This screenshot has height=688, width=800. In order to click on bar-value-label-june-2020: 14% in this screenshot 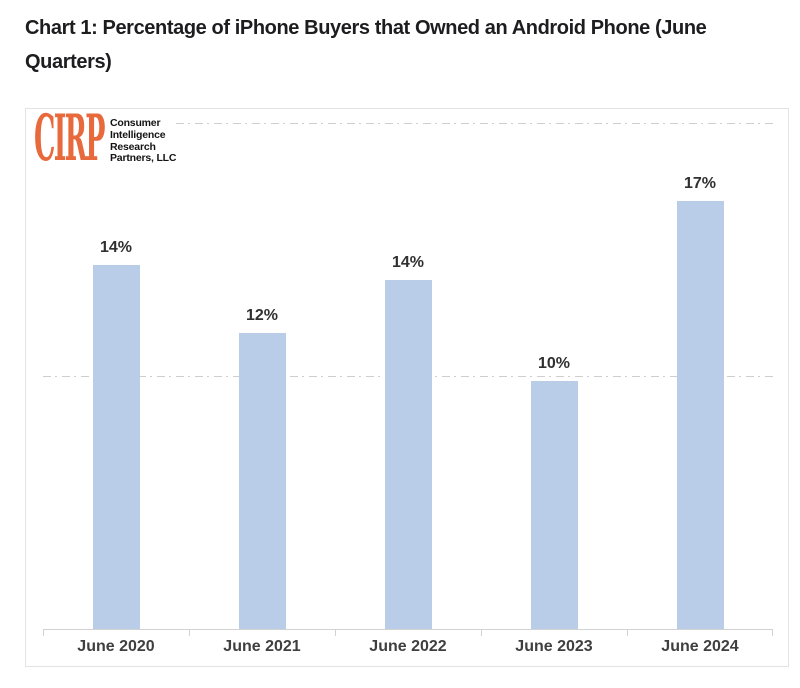, I will do `click(116, 247)`.